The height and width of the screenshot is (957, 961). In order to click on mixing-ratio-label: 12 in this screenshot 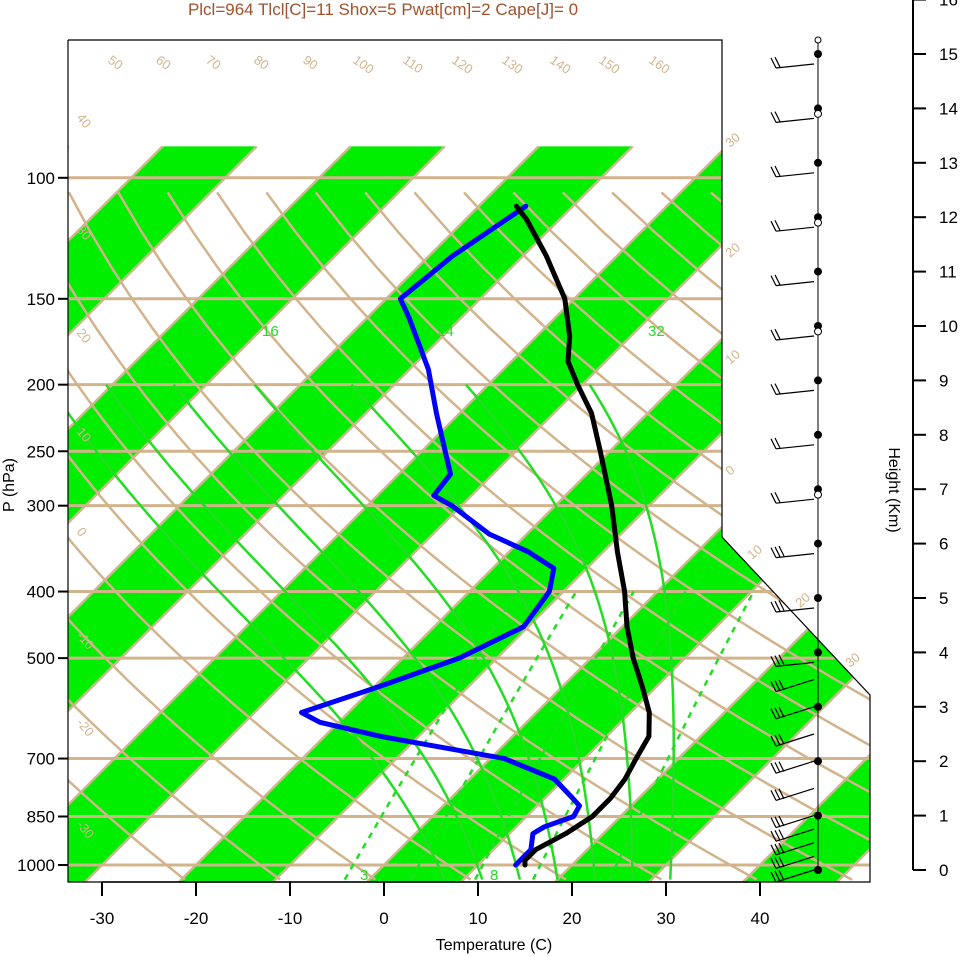, I will do `click(198, 331)`.